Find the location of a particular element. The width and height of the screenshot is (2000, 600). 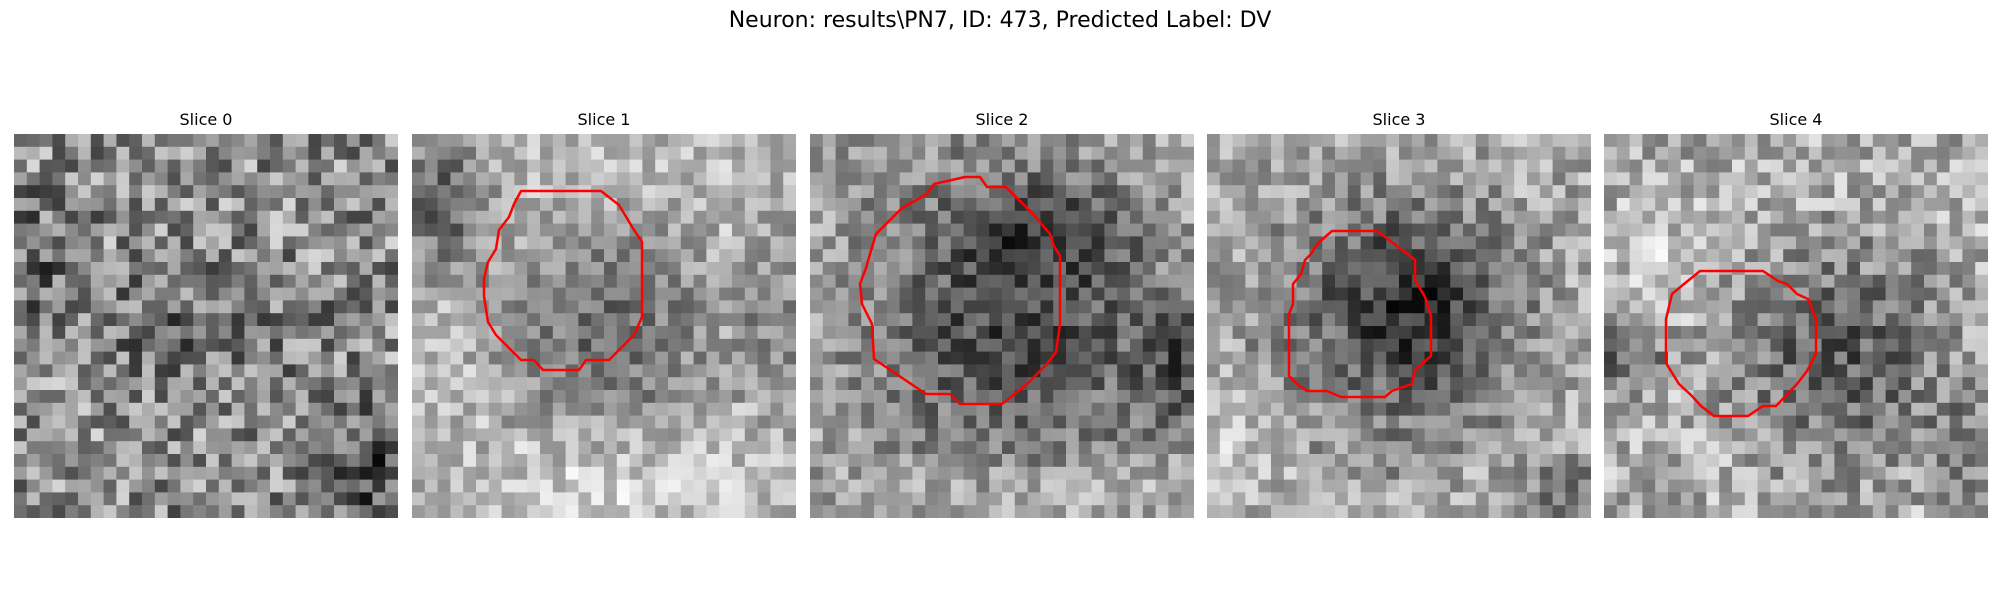

slice-panel-1: Slice 1 is located at coordinates (604, 313).